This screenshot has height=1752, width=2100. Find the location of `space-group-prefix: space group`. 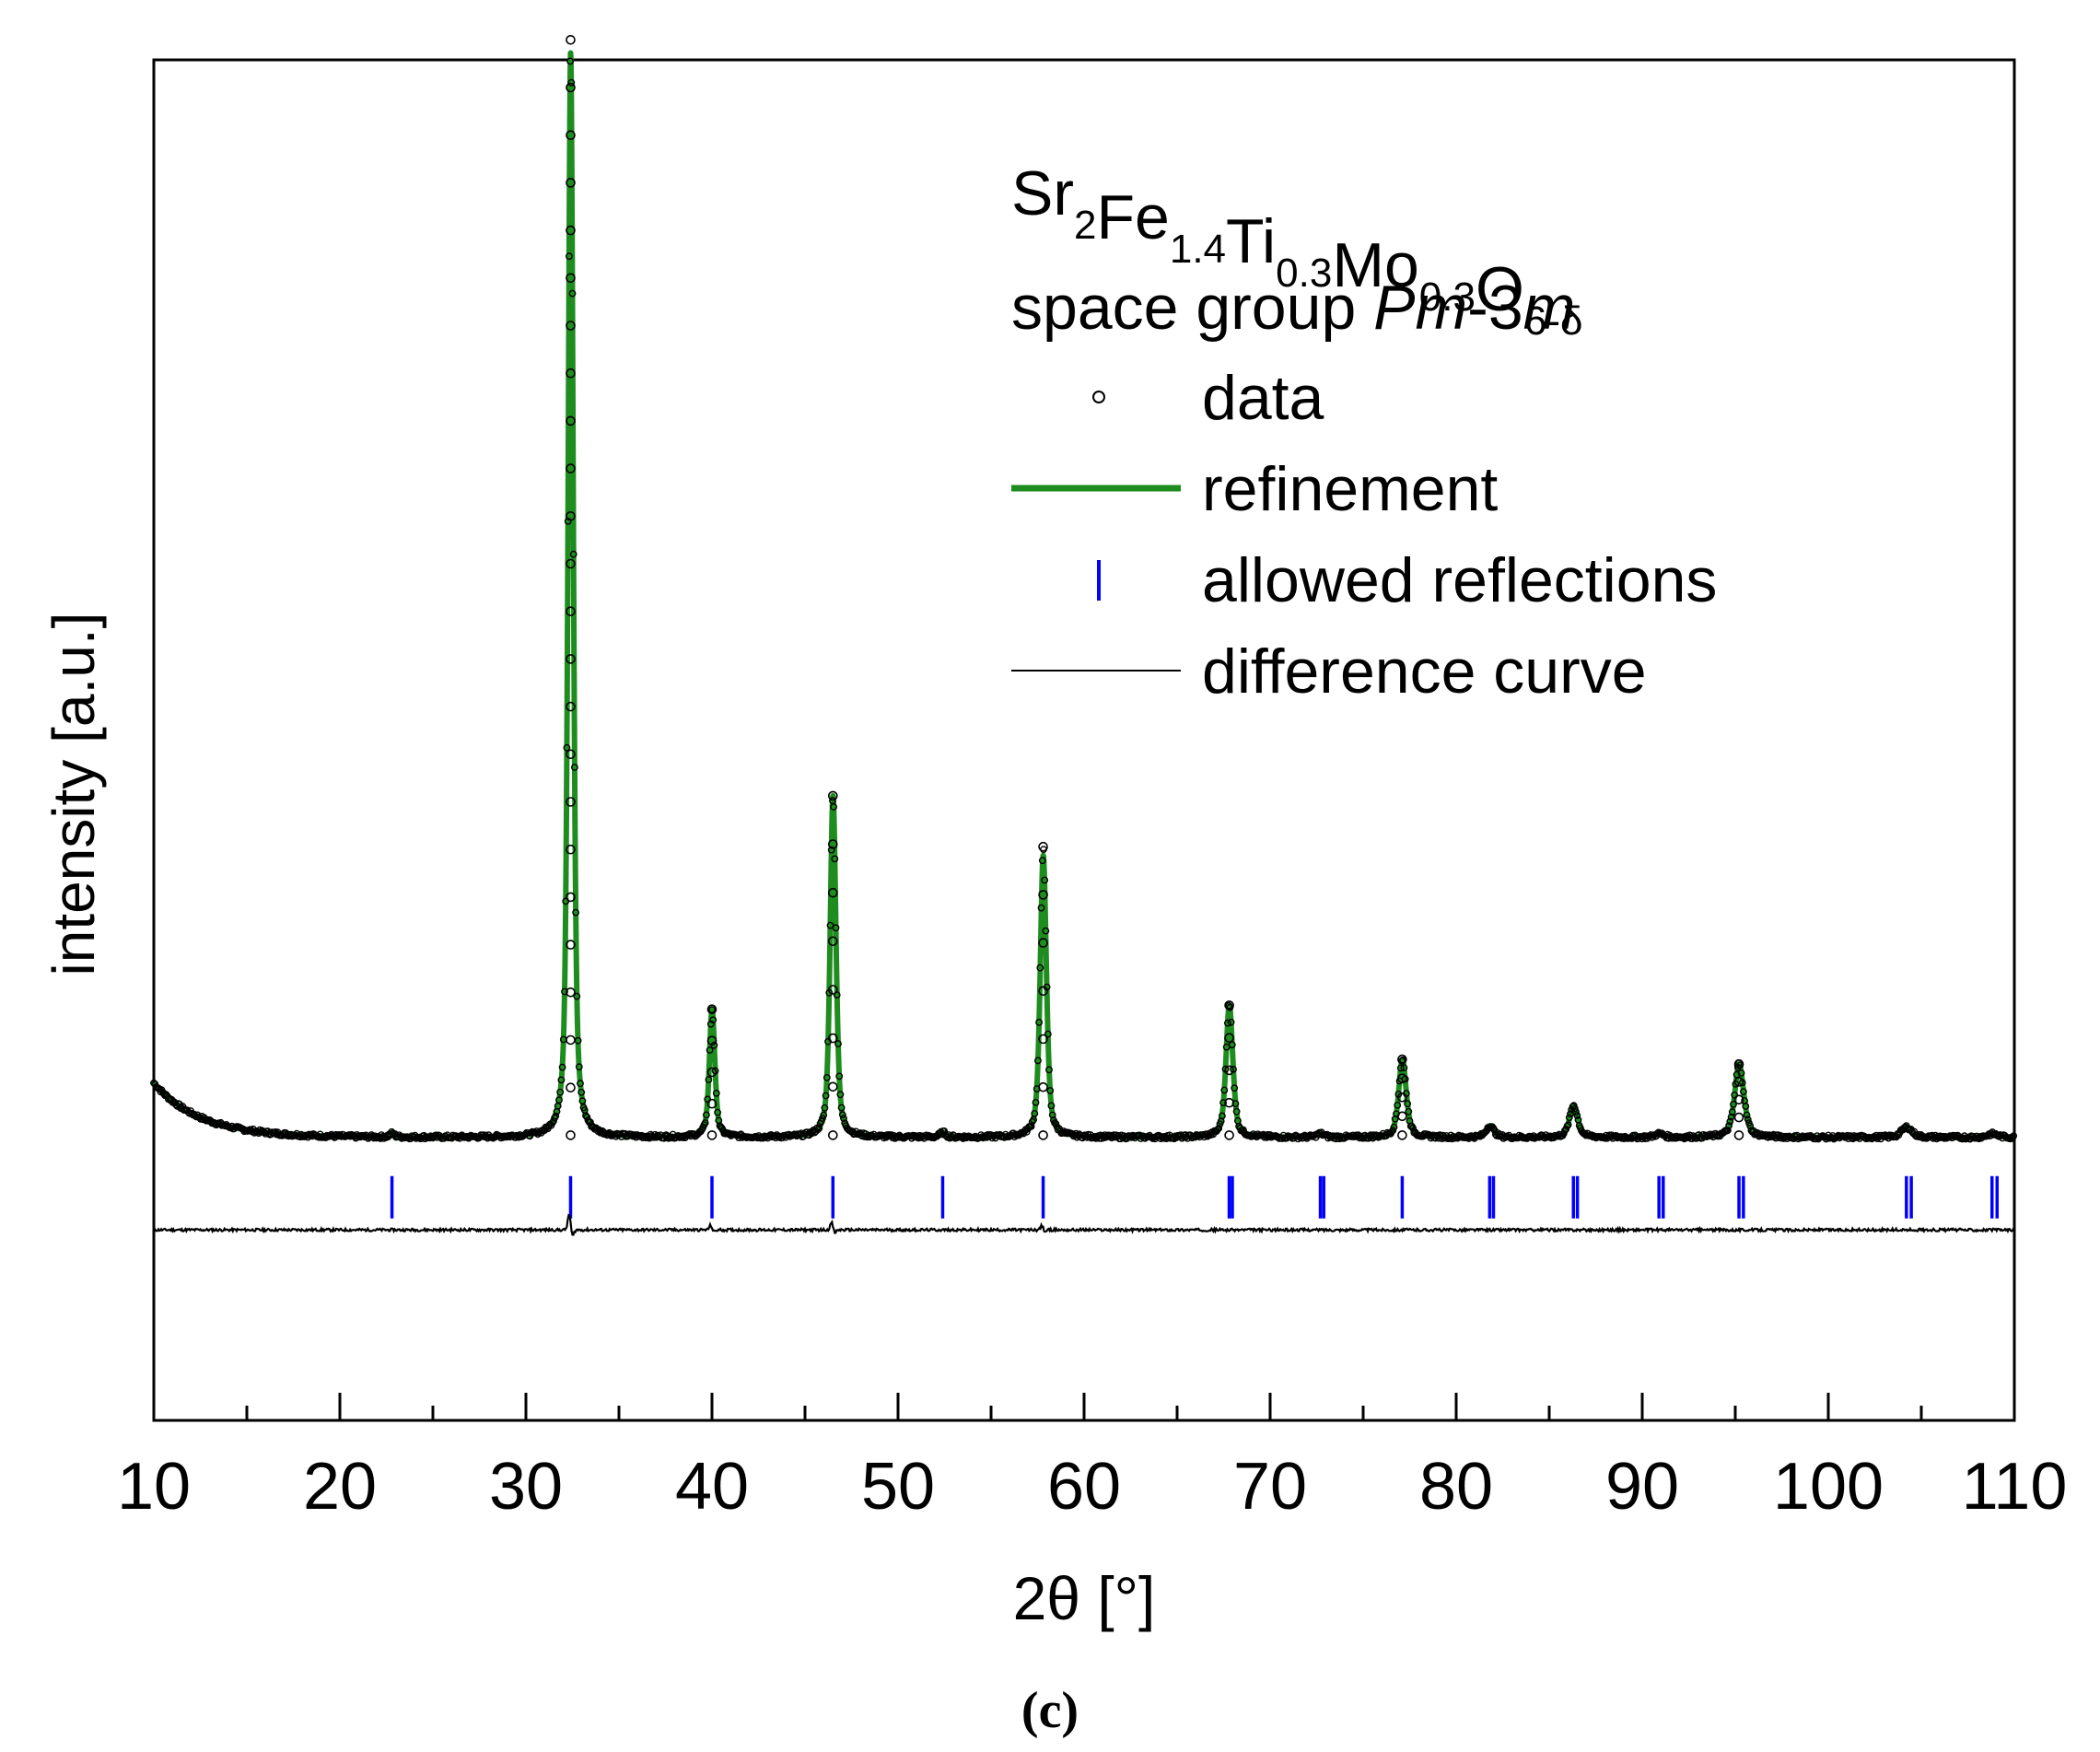

space-group-prefix: space group is located at coordinates (1192, 308).